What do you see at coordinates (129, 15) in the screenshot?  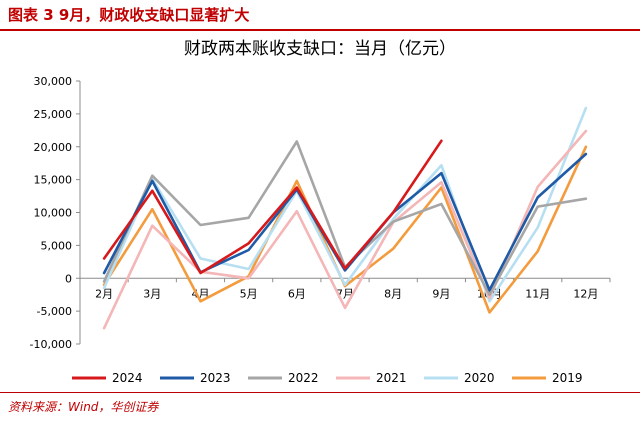 I see `figure-title: 图表 3 9月，财政收支缺口显著扩大` at bounding box center [129, 15].